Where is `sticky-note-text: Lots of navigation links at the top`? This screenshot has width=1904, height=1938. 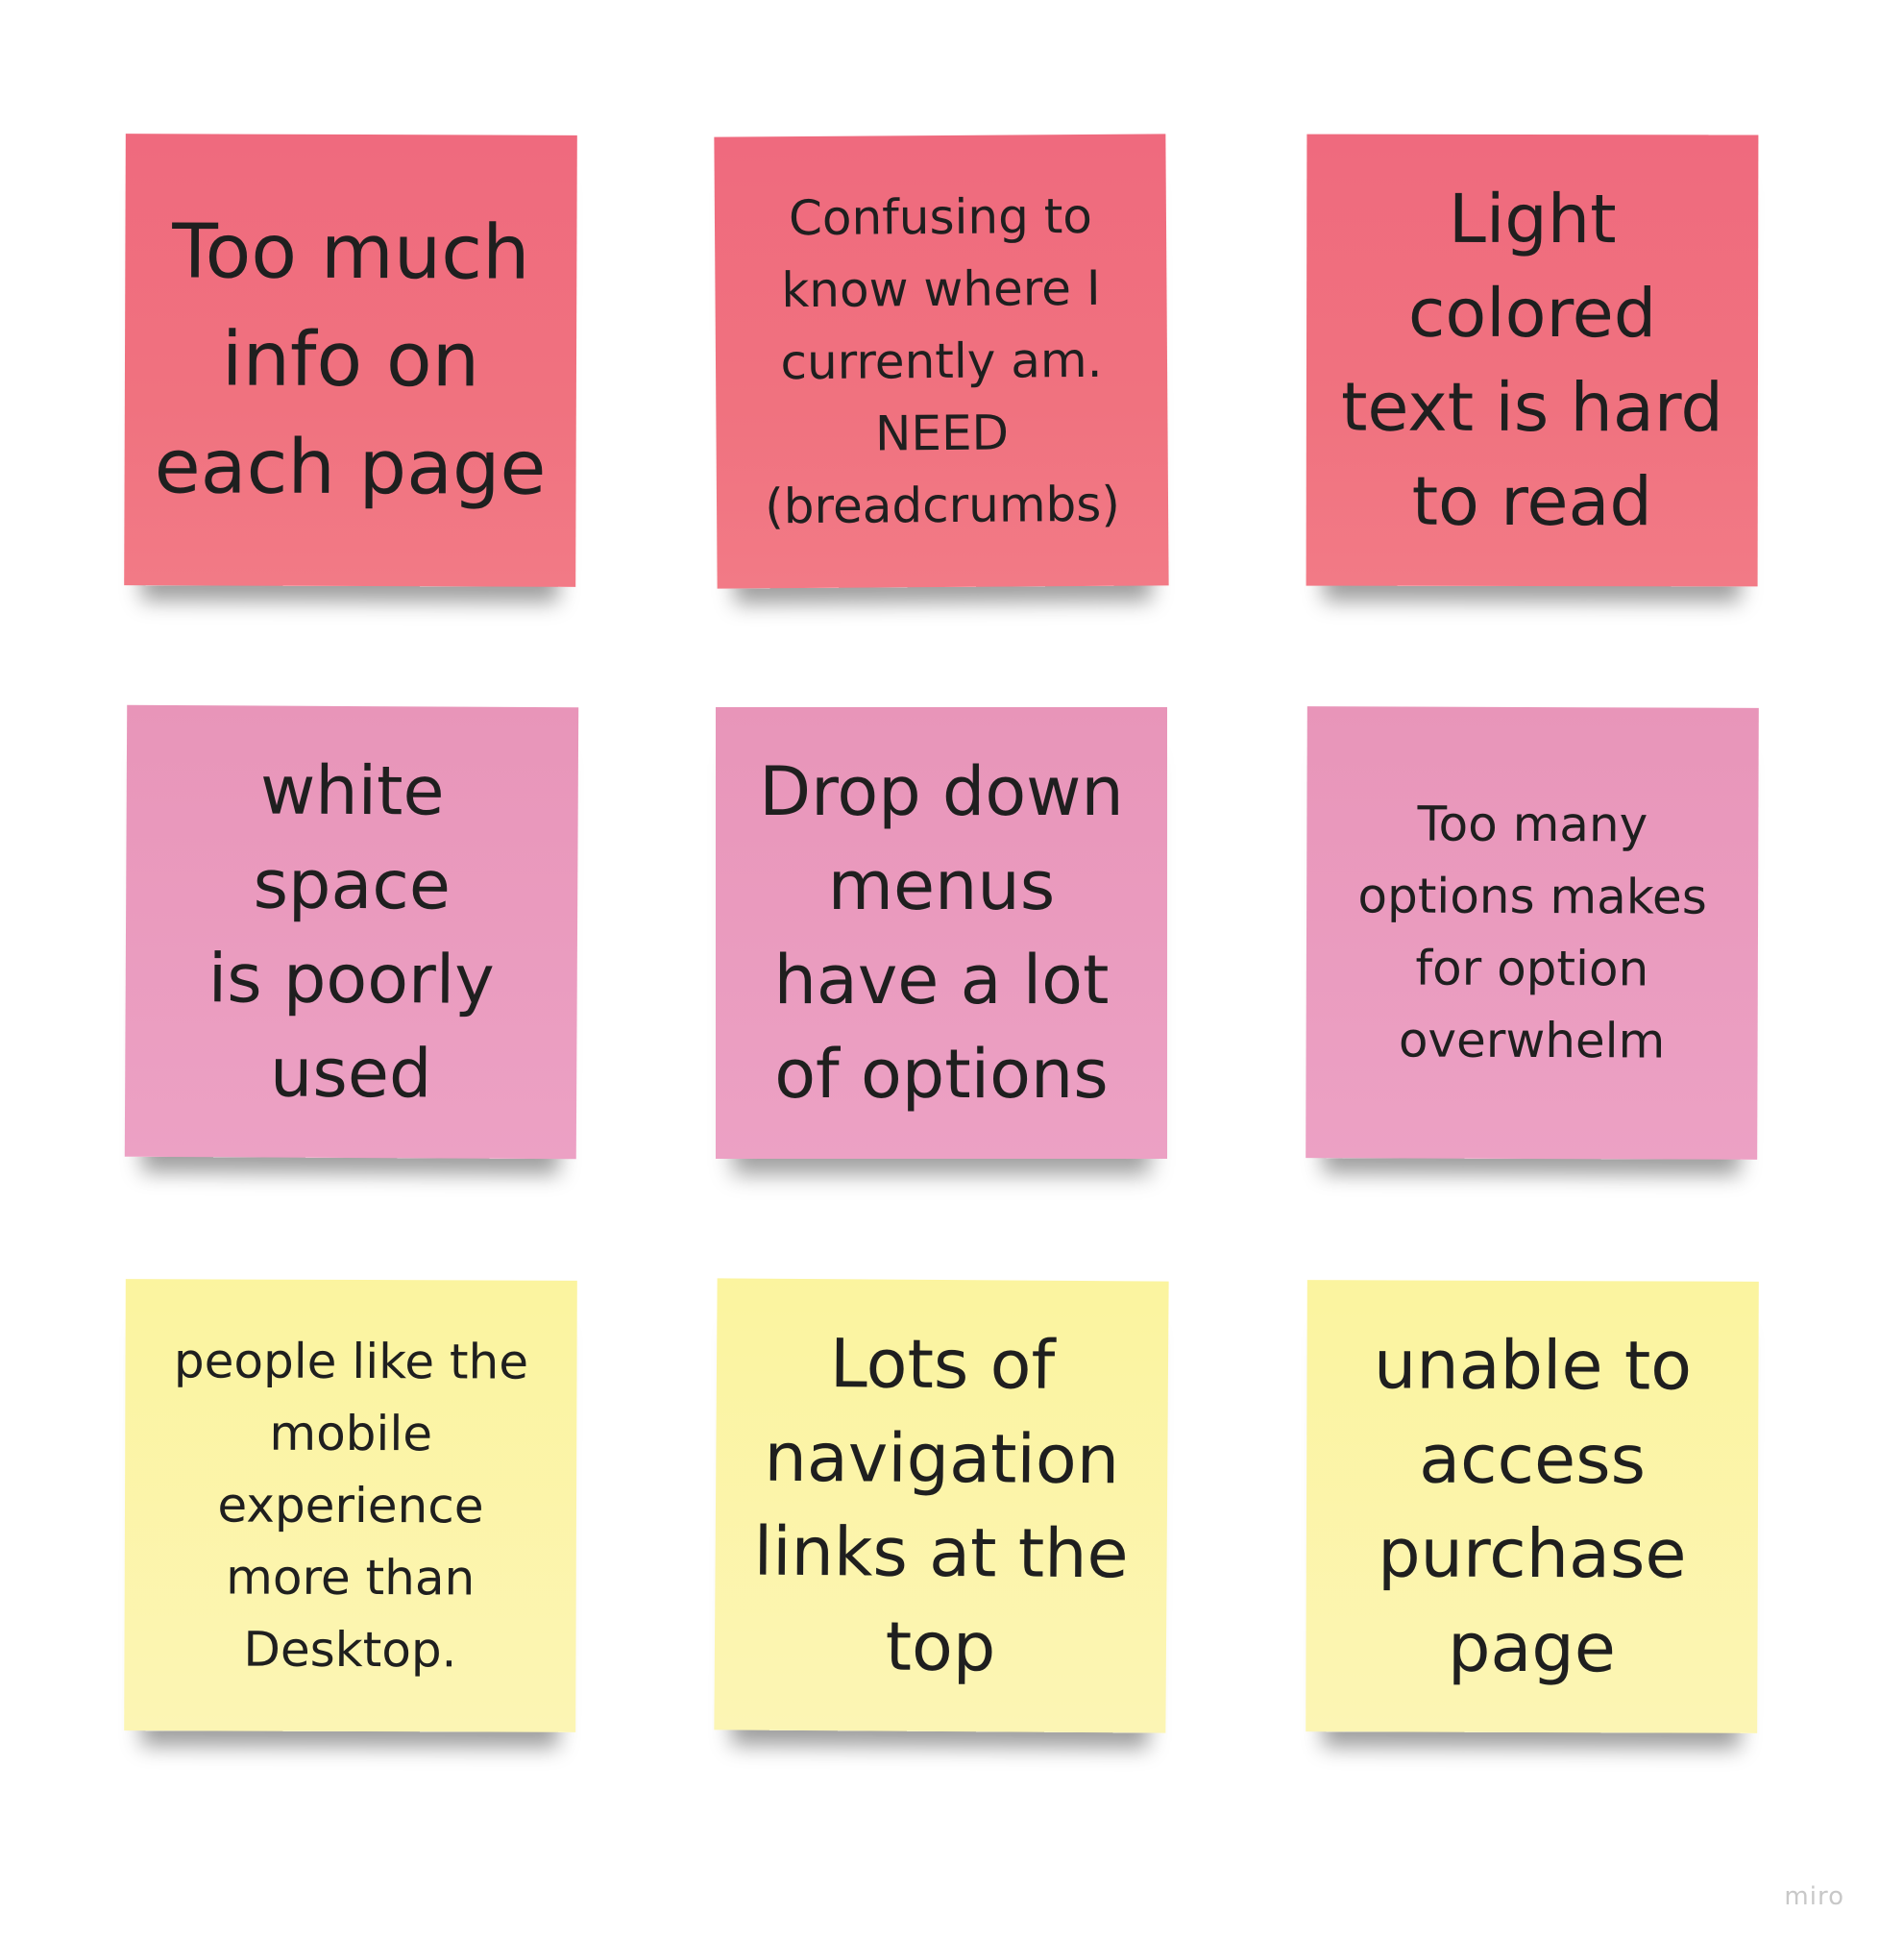 sticky-note-text: Lots of navigation links at the top is located at coordinates (941, 1505).